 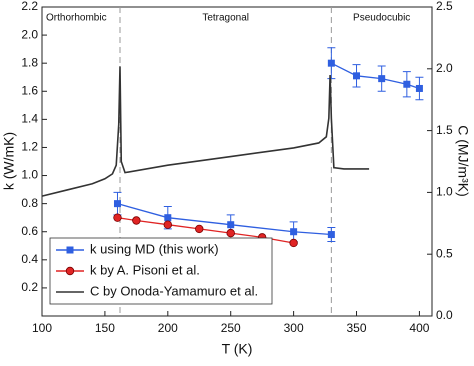 What do you see at coordinates (444, 68) in the screenshot?
I see `y2-tick-label: 2.0` at bounding box center [444, 68].